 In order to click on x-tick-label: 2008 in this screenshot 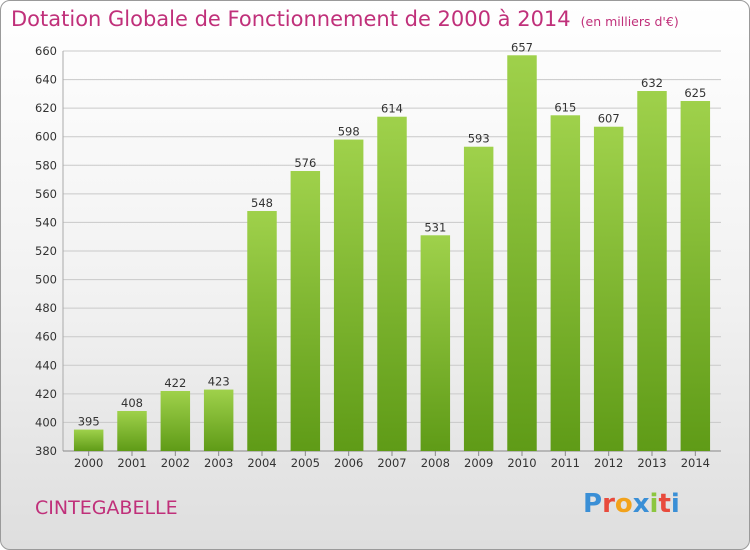, I will do `click(435, 463)`.